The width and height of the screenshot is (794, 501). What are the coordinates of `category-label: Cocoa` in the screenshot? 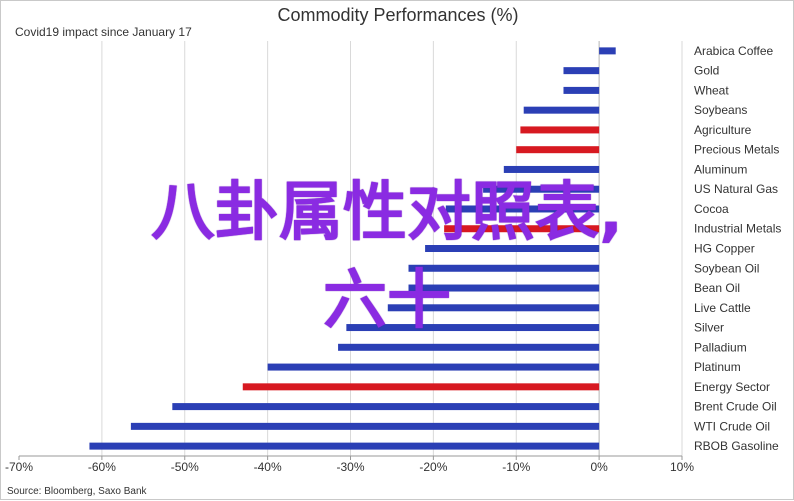 It's located at (711, 209).